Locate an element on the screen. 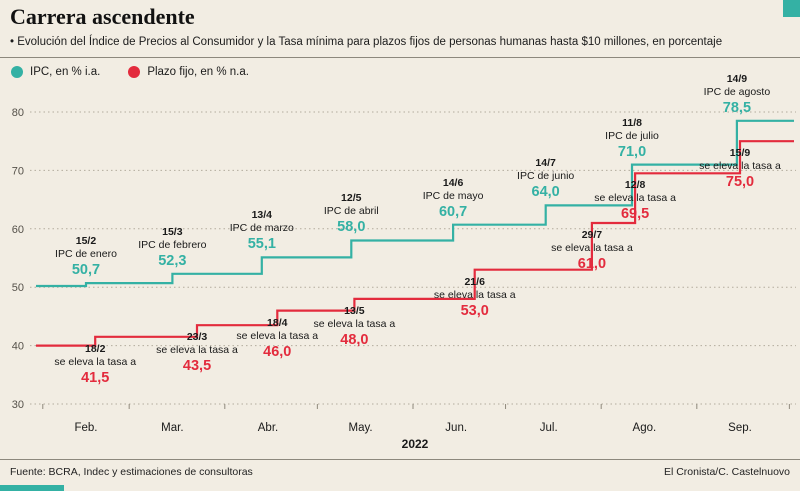 Image resolution: width=800 pixels, height=491 pixels. step-label: 12/5 IPC de abril 58,0 is located at coordinates (351, 214).